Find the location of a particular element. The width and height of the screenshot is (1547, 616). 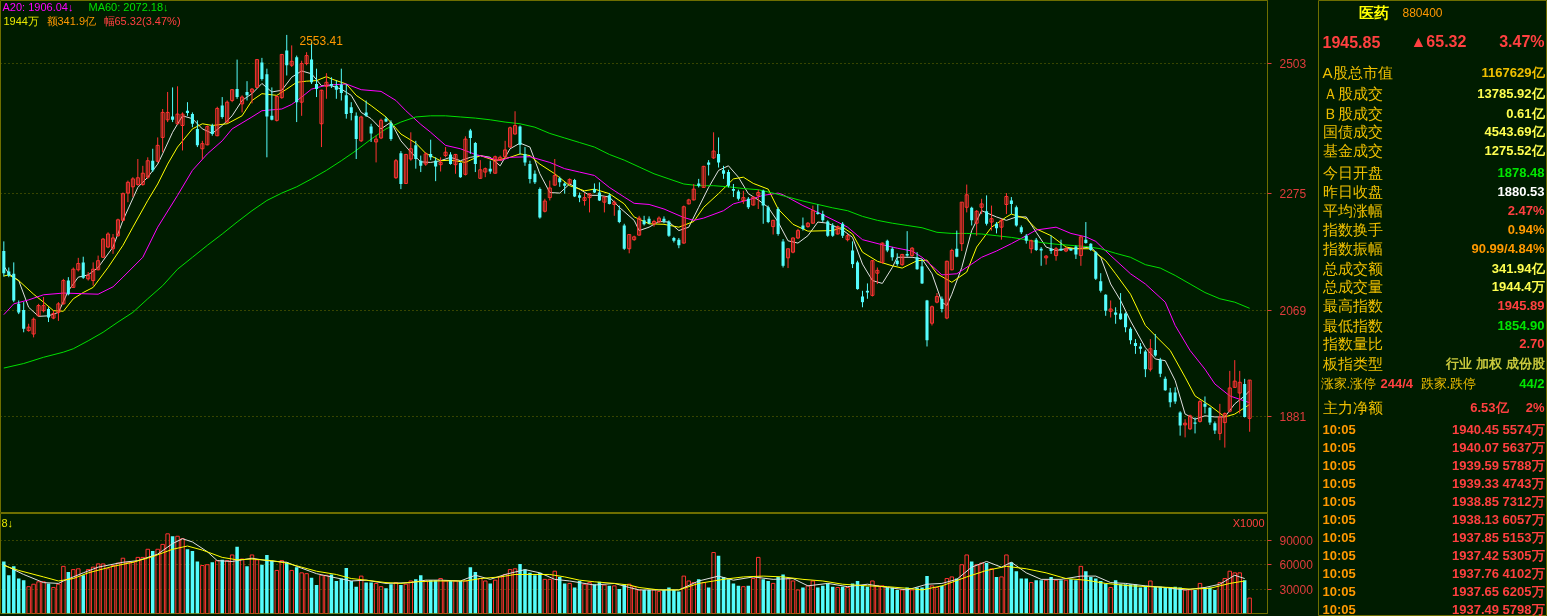

text: 1945.89 is located at coordinates (1521, 305).